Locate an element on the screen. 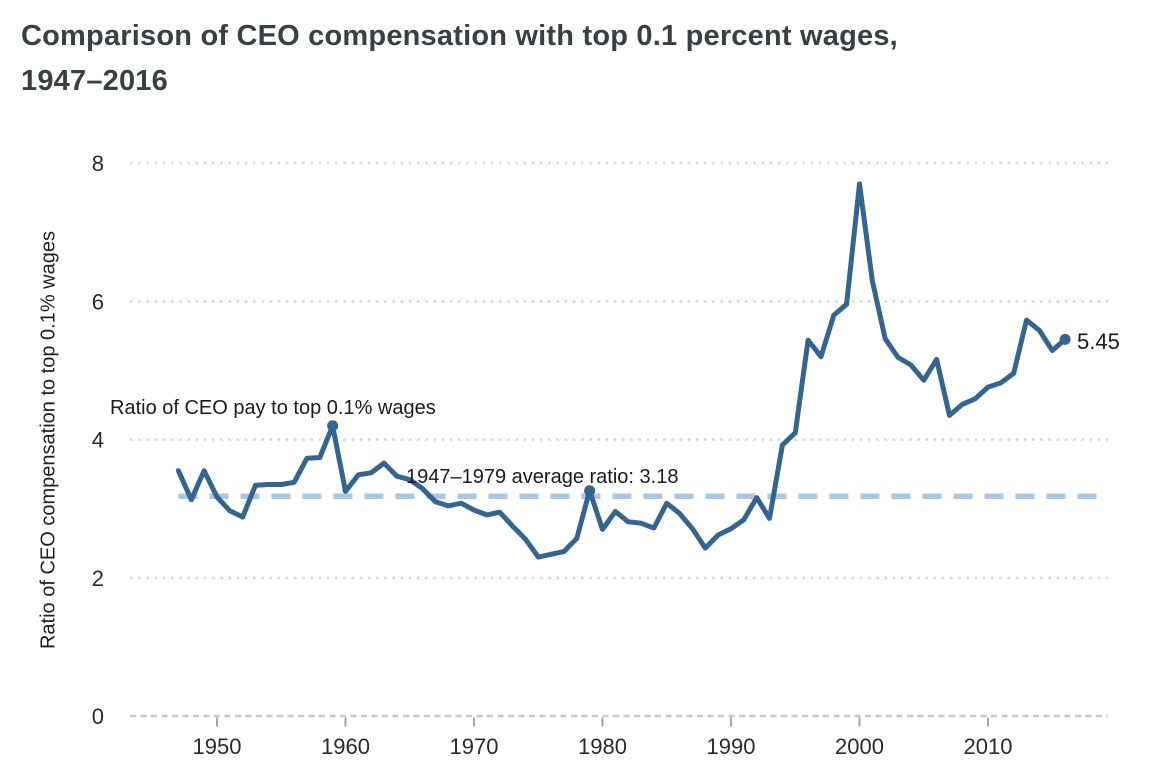  chart-title-line2: 1947–2016 is located at coordinates (94, 81).